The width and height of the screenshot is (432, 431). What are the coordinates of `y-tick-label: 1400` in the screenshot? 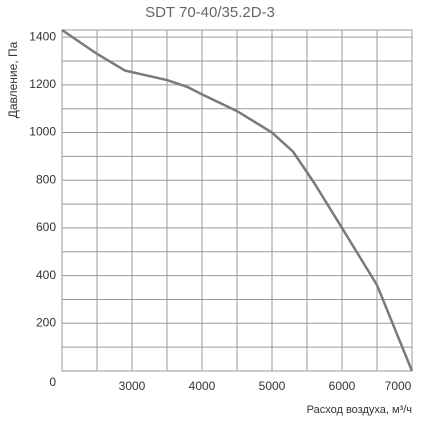 It's located at (42, 36).